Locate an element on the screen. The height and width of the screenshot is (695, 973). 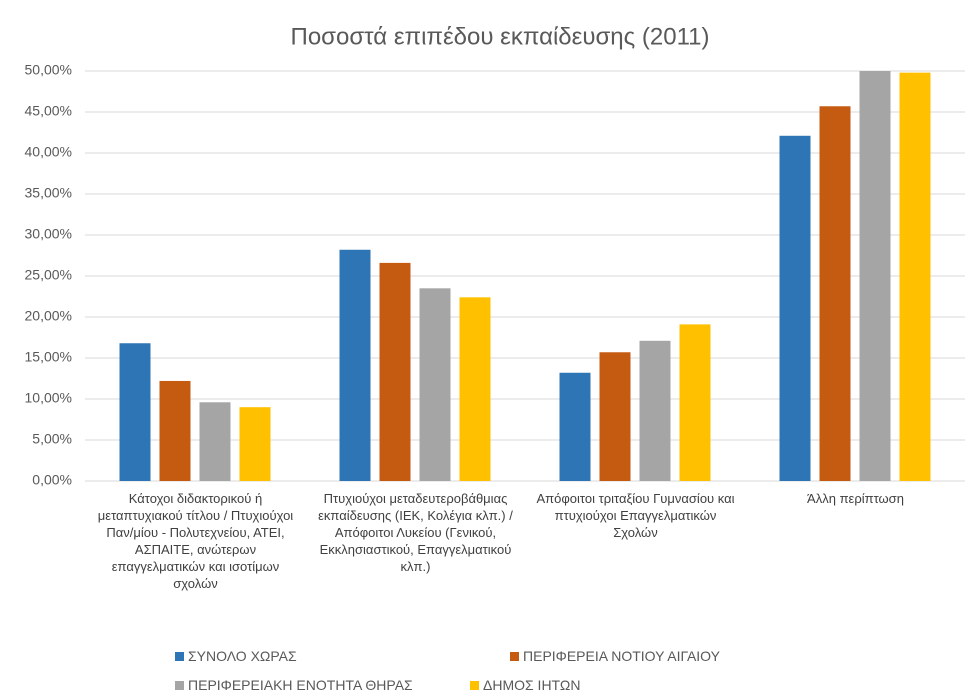
legend-label: ΣΥΝΟΛΟ ΧΩΡΑΣ is located at coordinates (242, 656).